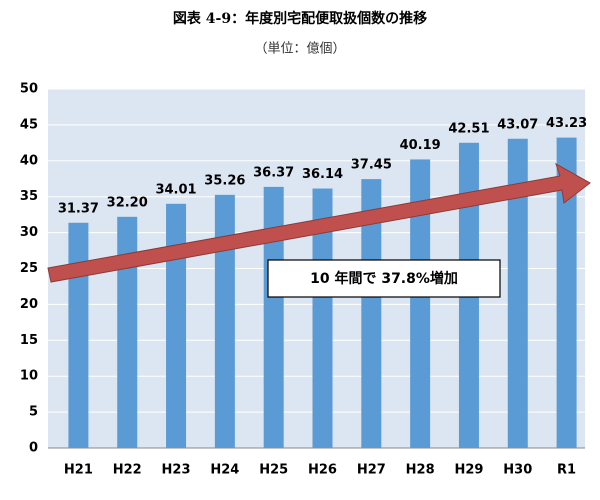  What do you see at coordinates (371, 470) in the screenshot?
I see `x-tick-label: H27` at bounding box center [371, 470].